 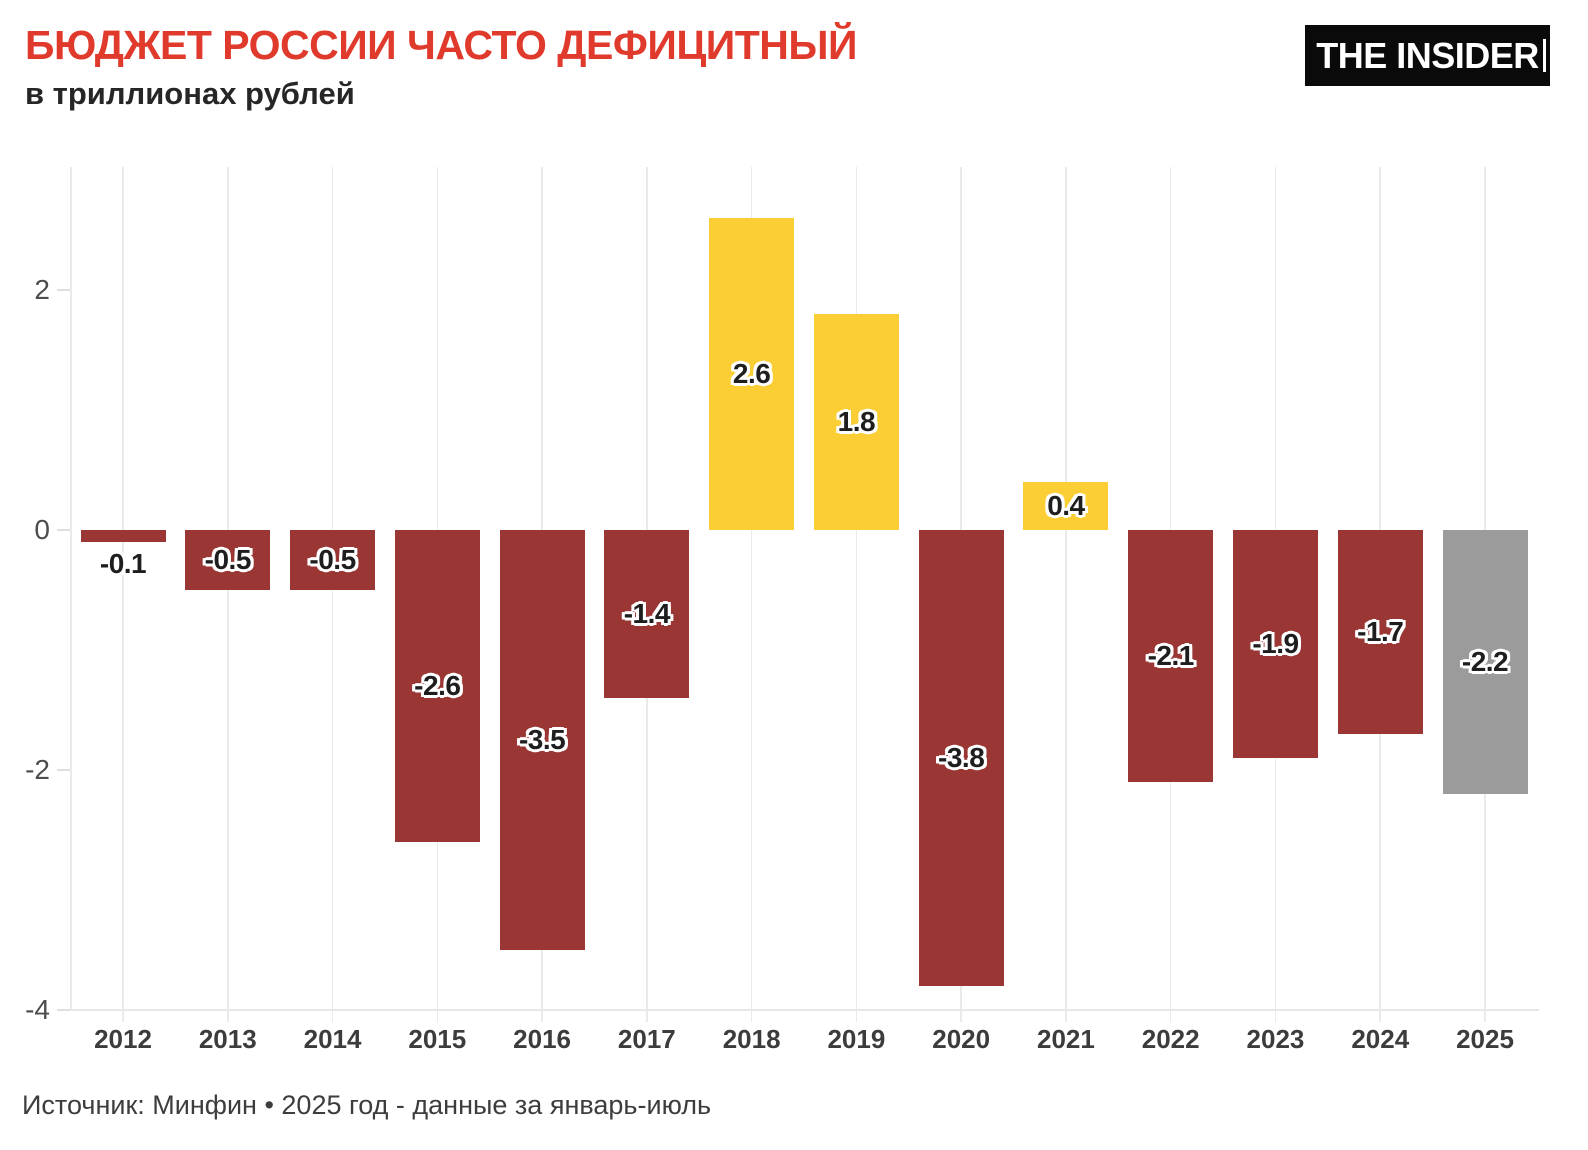 What do you see at coordinates (42, 289) in the screenshot?
I see `y-tick-label-2: 2` at bounding box center [42, 289].